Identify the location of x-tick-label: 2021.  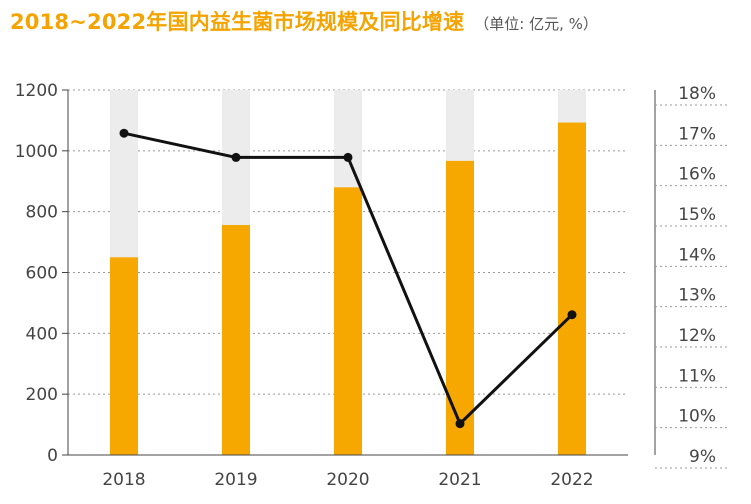
(459, 480).